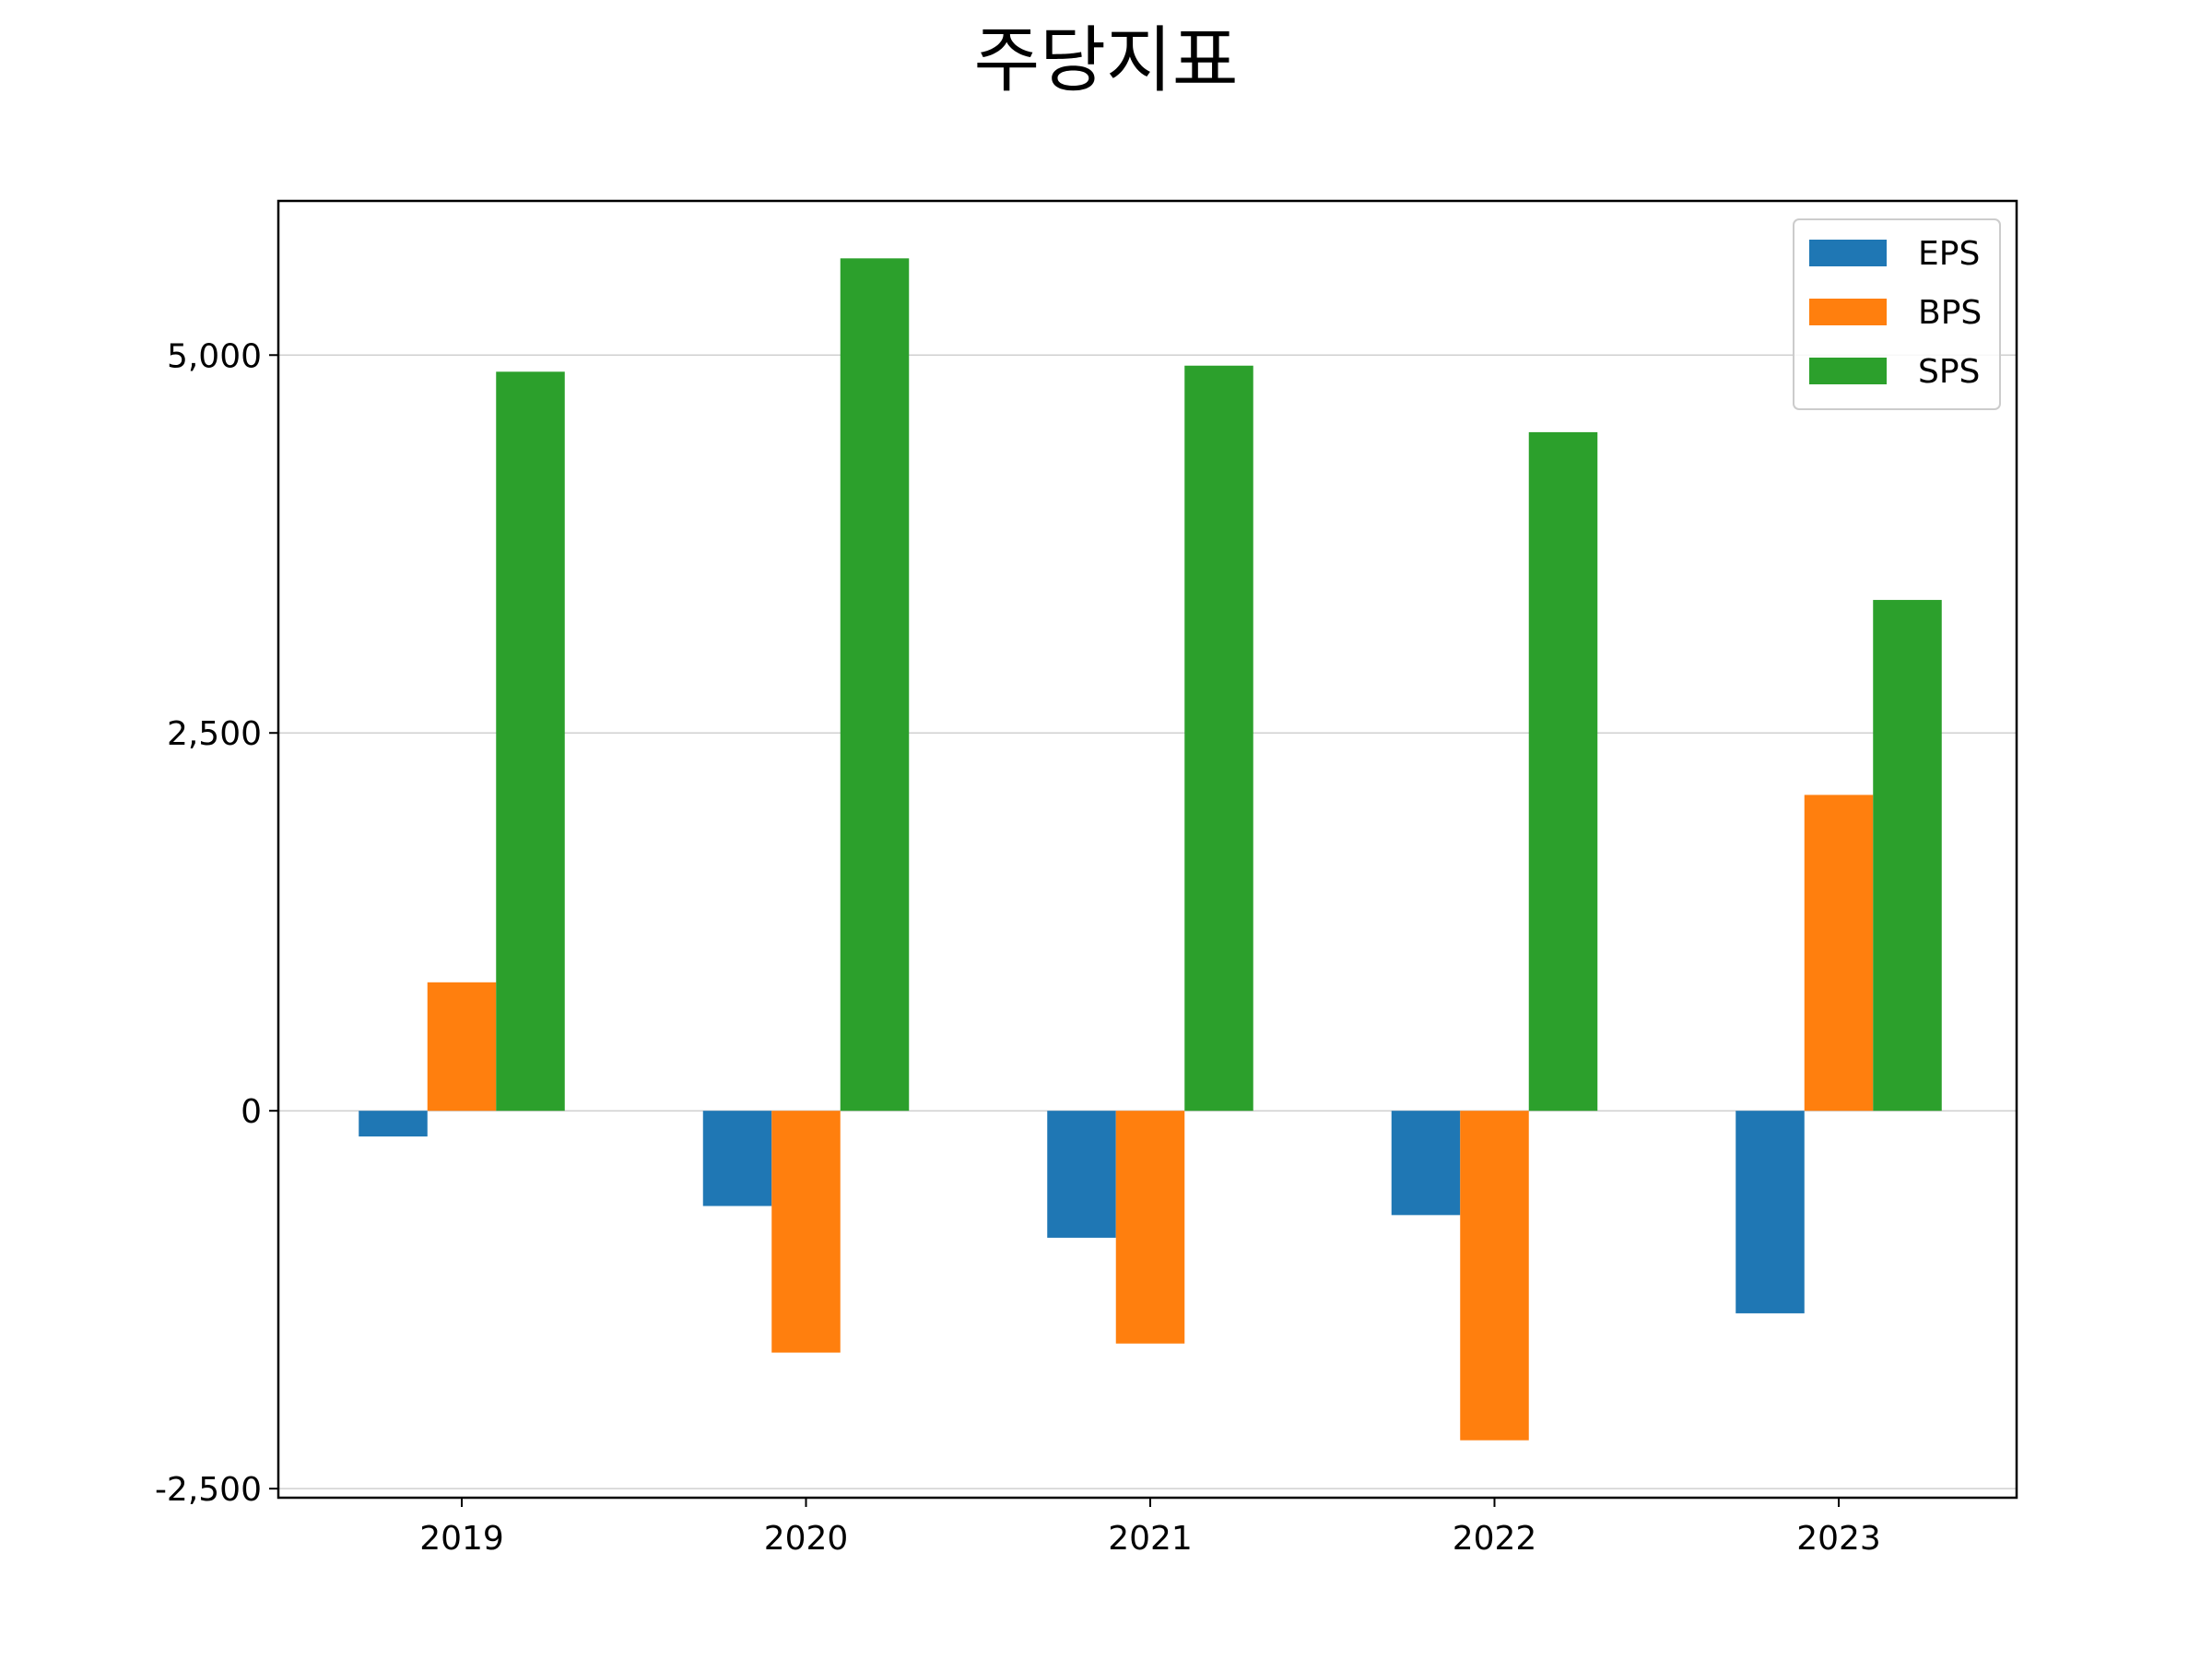 This screenshot has width=2212, height=1659. Describe the element at coordinates (1494, 1276) in the screenshot. I see `bar-bps-2022` at that location.